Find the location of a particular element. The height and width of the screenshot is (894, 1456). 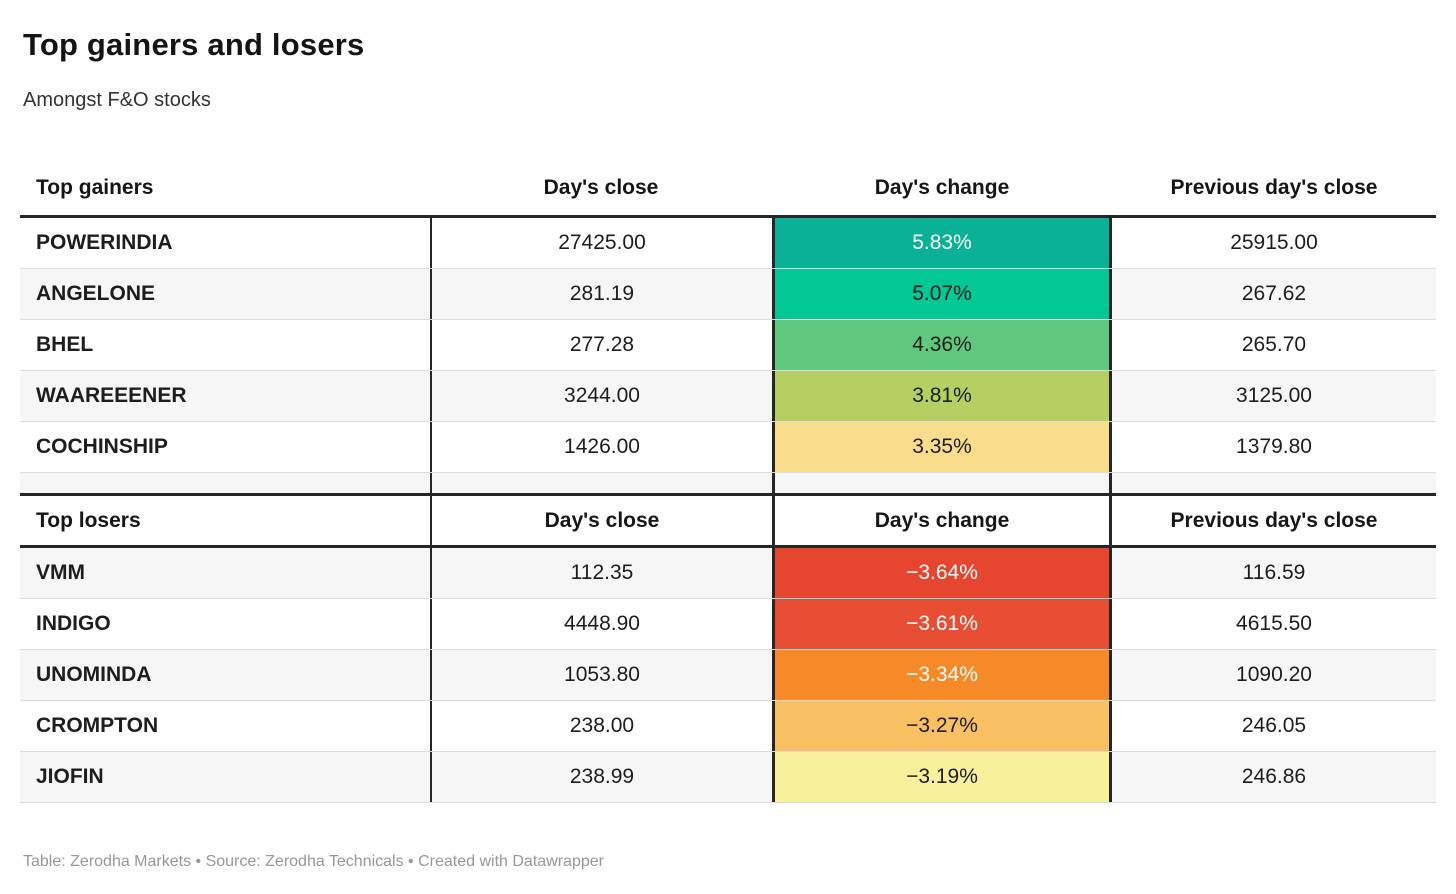

stock-name: WAAREEENER is located at coordinates (111, 395).